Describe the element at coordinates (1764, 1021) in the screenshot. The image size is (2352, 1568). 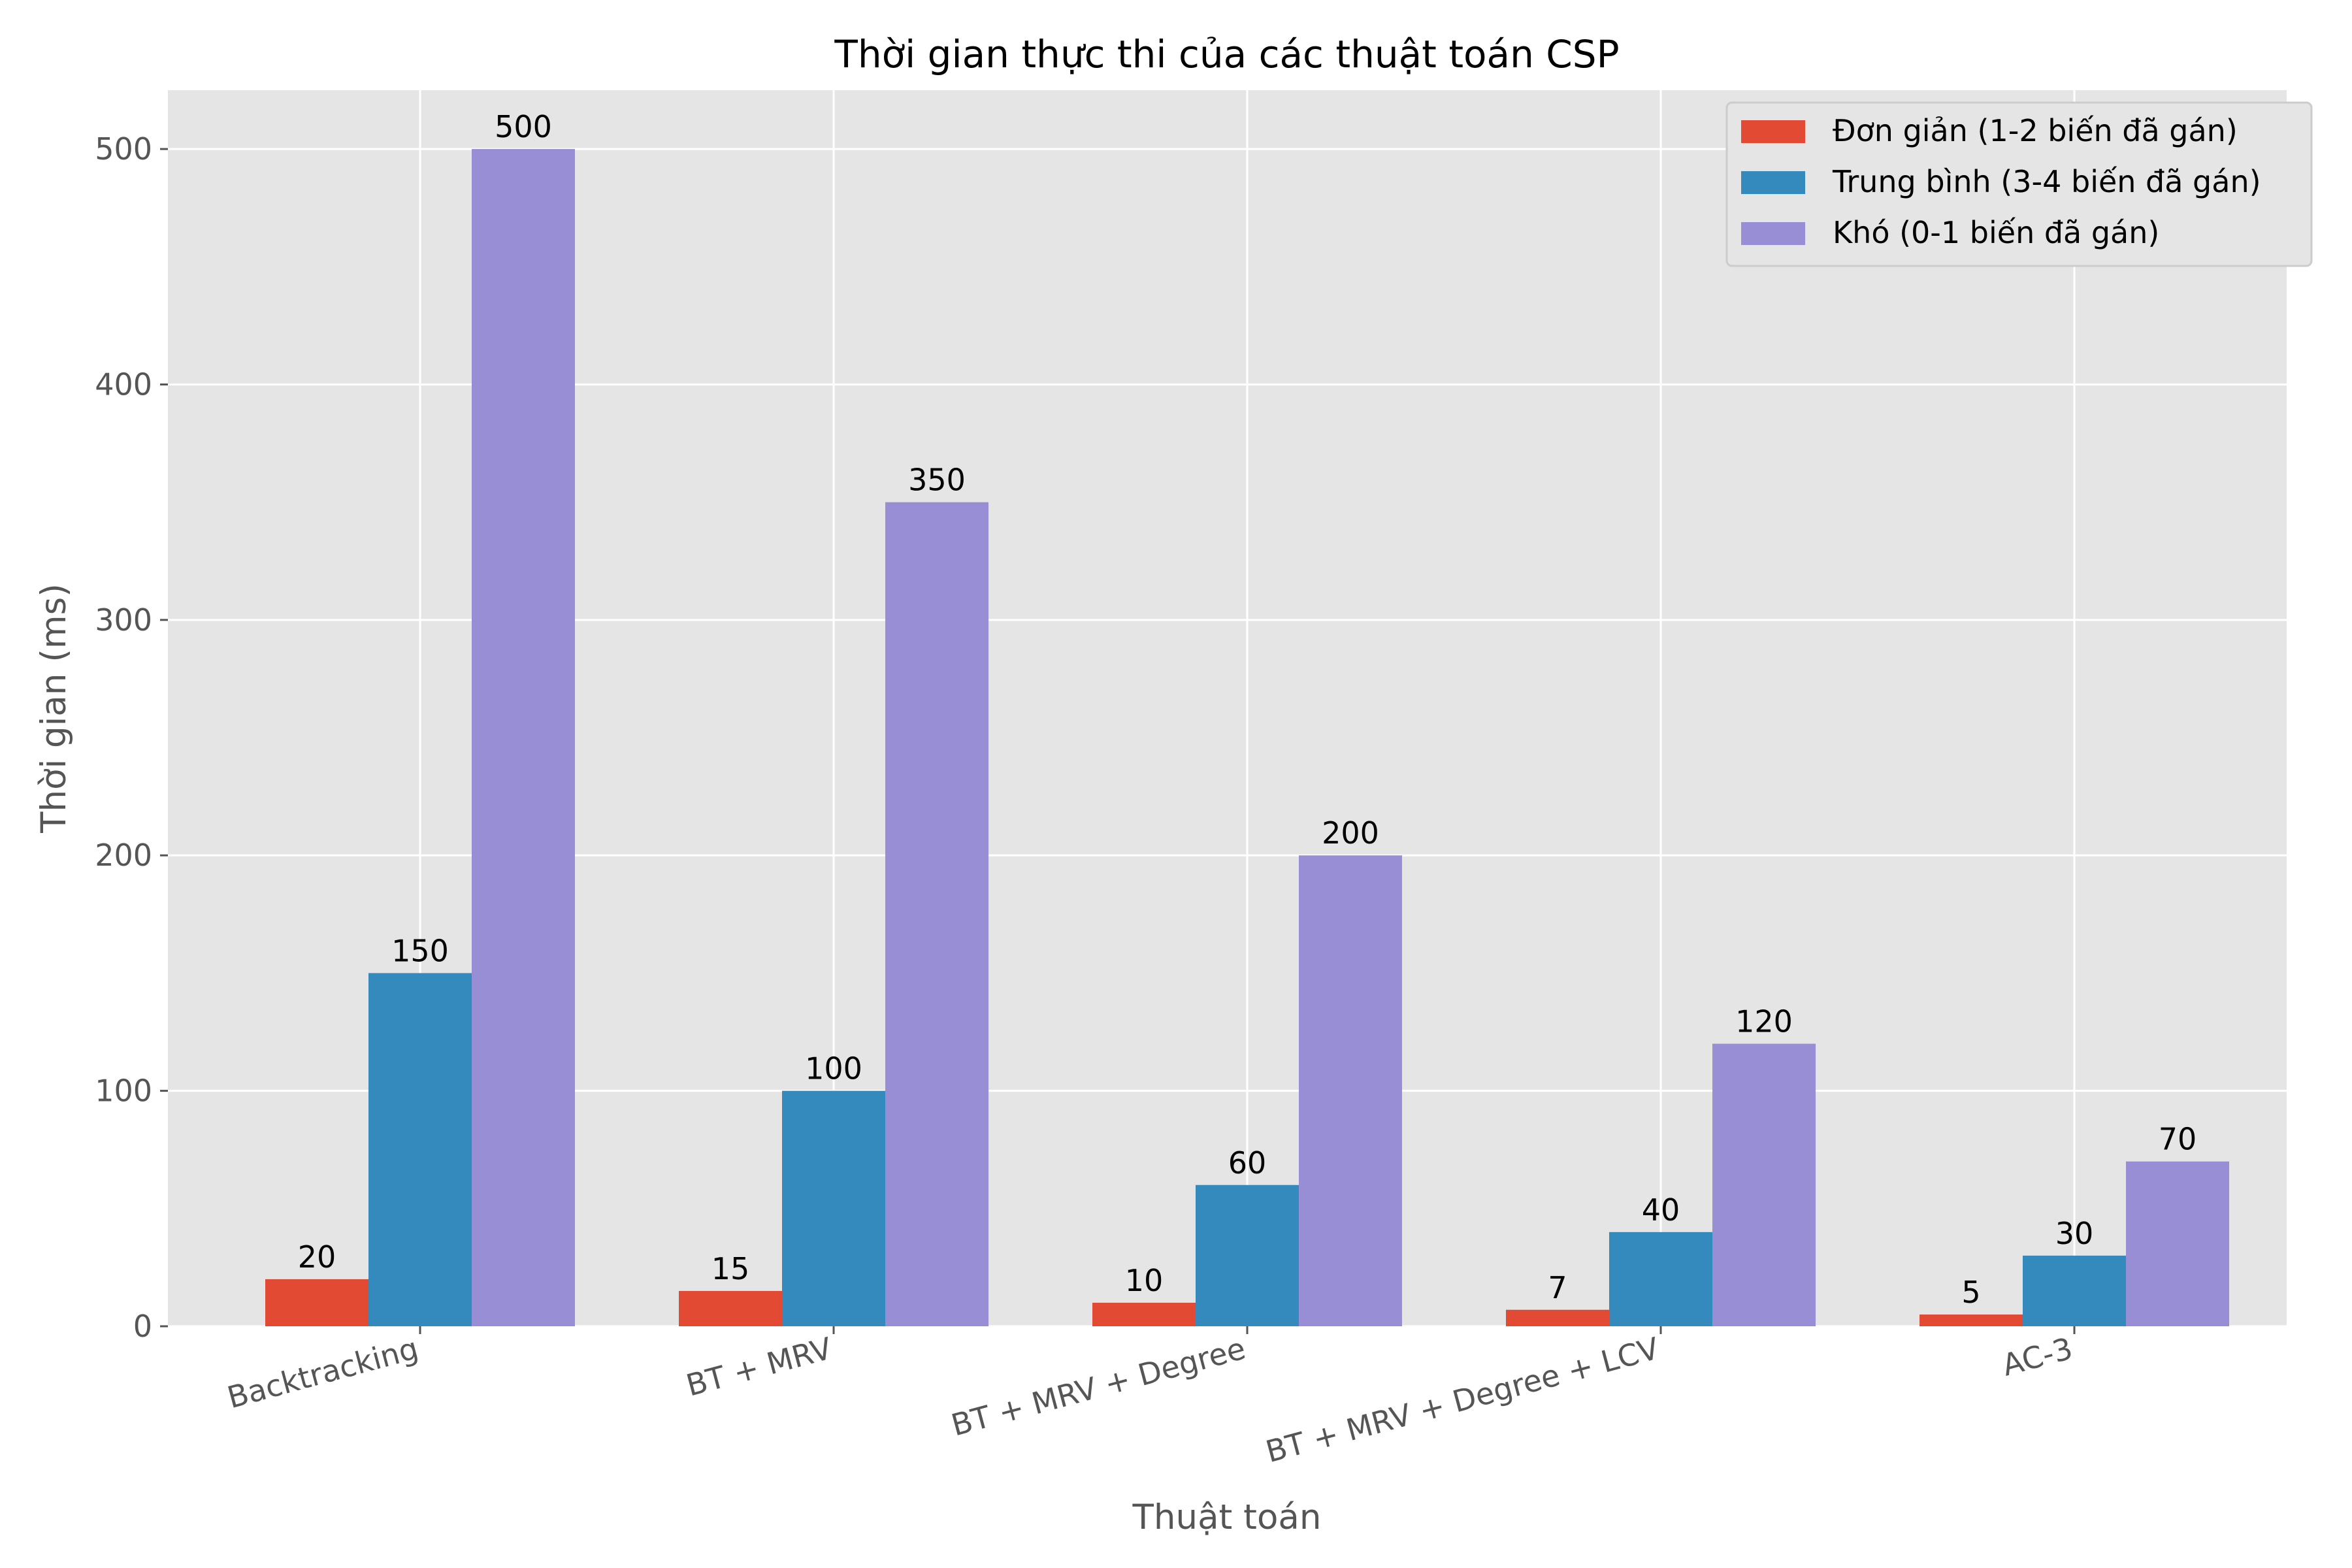
I see `bar-value-label: 120` at that location.